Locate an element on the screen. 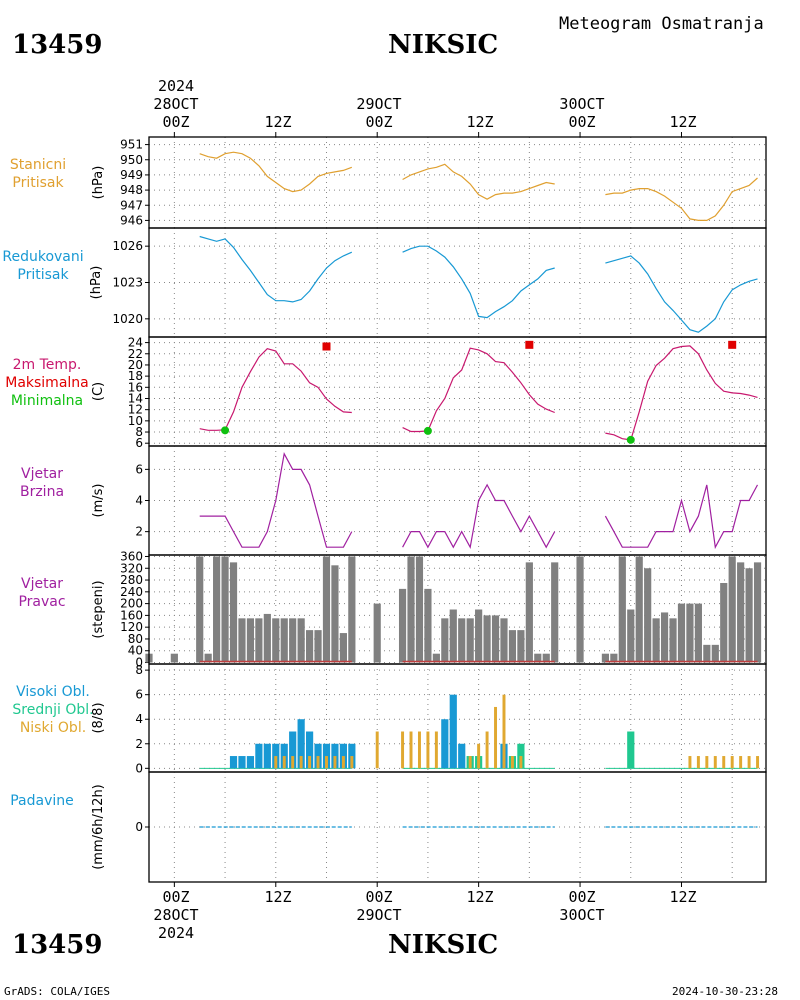 Image resolution: width=800 pixels, height=1000 pixels. temp-label-line2: Maksimalna is located at coordinates (47, 383).